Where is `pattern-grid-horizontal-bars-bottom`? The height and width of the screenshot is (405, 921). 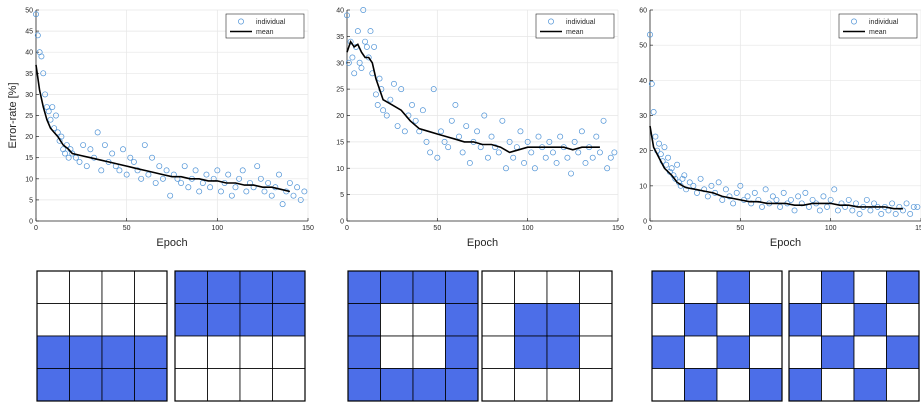 pattern-grid-horizontal-bars-bottom is located at coordinates (102, 336).